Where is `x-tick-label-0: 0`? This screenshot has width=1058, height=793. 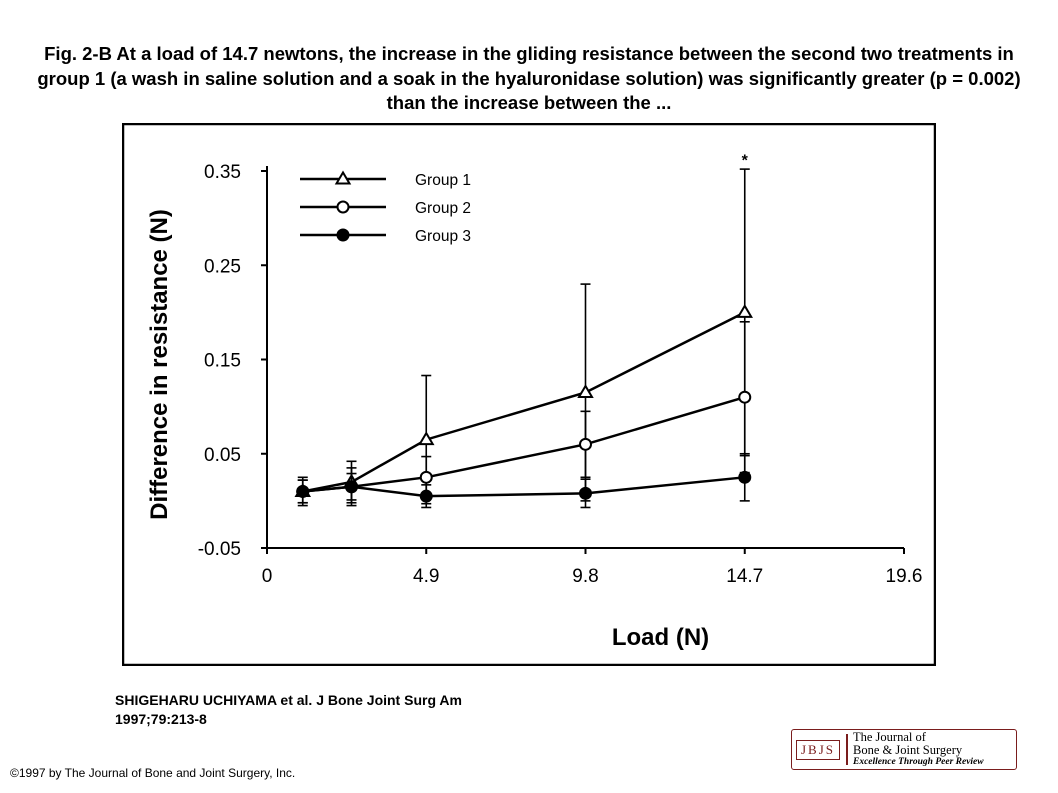 x-tick-label-0: 0 is located at coordinates (267, 576).